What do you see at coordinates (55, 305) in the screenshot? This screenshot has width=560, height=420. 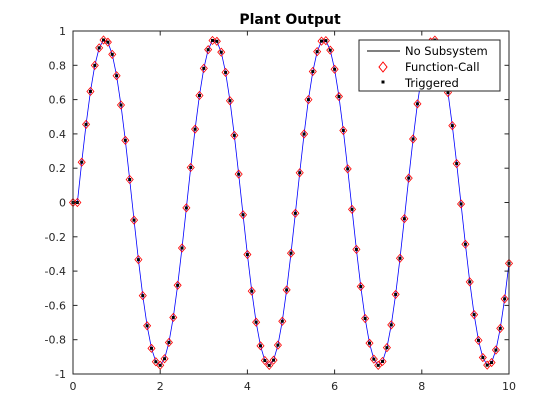 I see `y-tick-label: -0.6` at bounding box center [55, 305].